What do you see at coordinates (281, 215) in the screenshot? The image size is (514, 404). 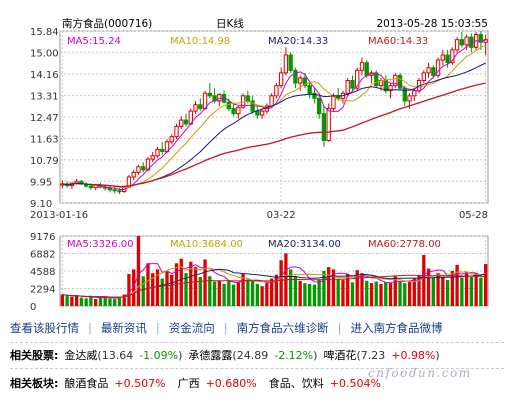 I see `date-tick-label: 03-22` at bounding box center [281, 215].